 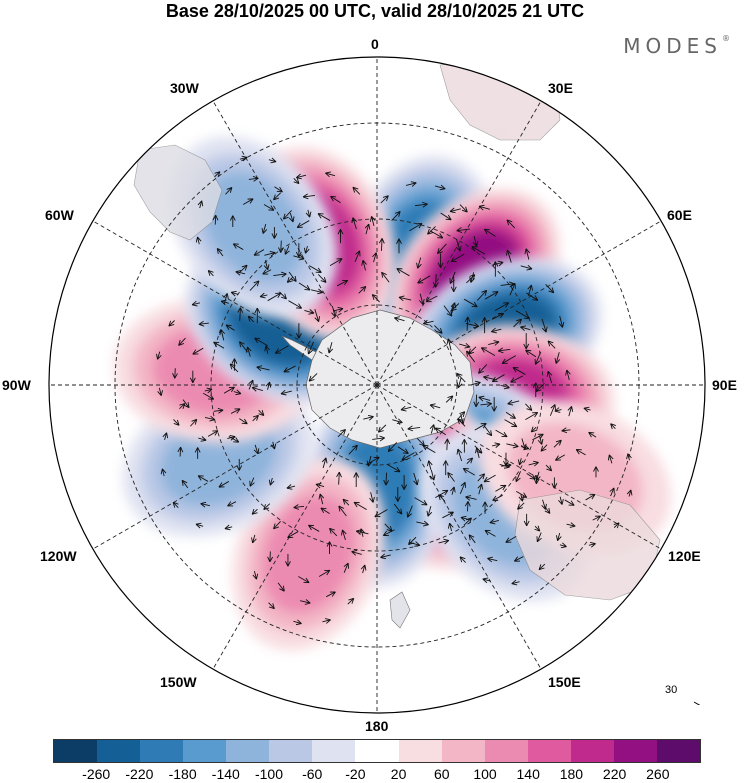 I want to click on reference-vector-label: 30, so click(x=671, y=690).